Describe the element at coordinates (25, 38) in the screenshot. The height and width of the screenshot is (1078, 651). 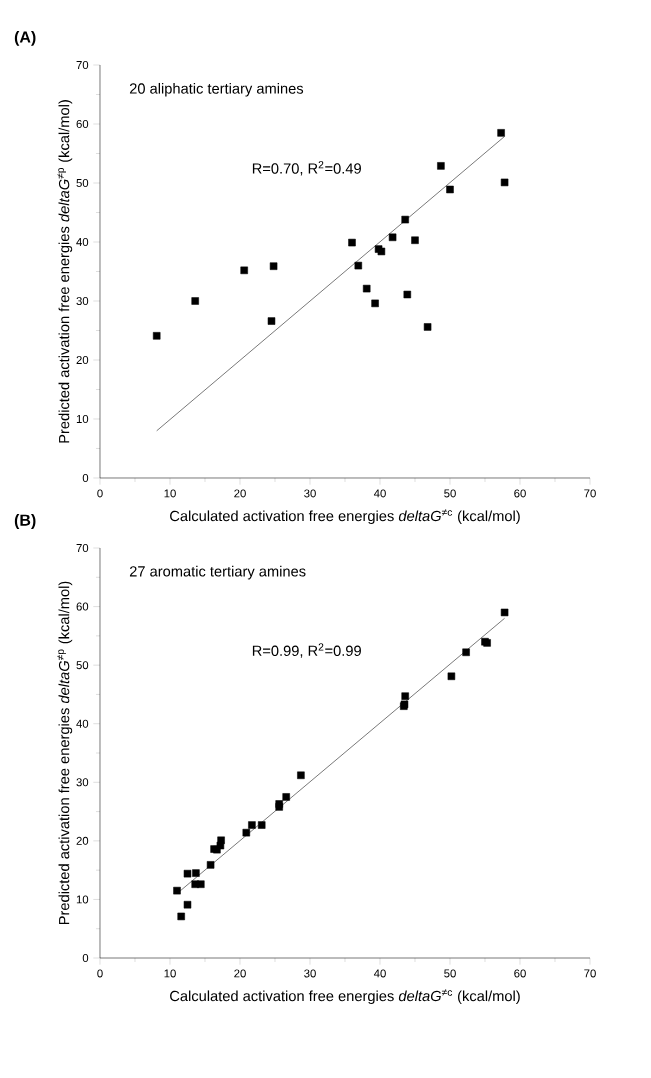
I see `chart-title: (A)` at that location.